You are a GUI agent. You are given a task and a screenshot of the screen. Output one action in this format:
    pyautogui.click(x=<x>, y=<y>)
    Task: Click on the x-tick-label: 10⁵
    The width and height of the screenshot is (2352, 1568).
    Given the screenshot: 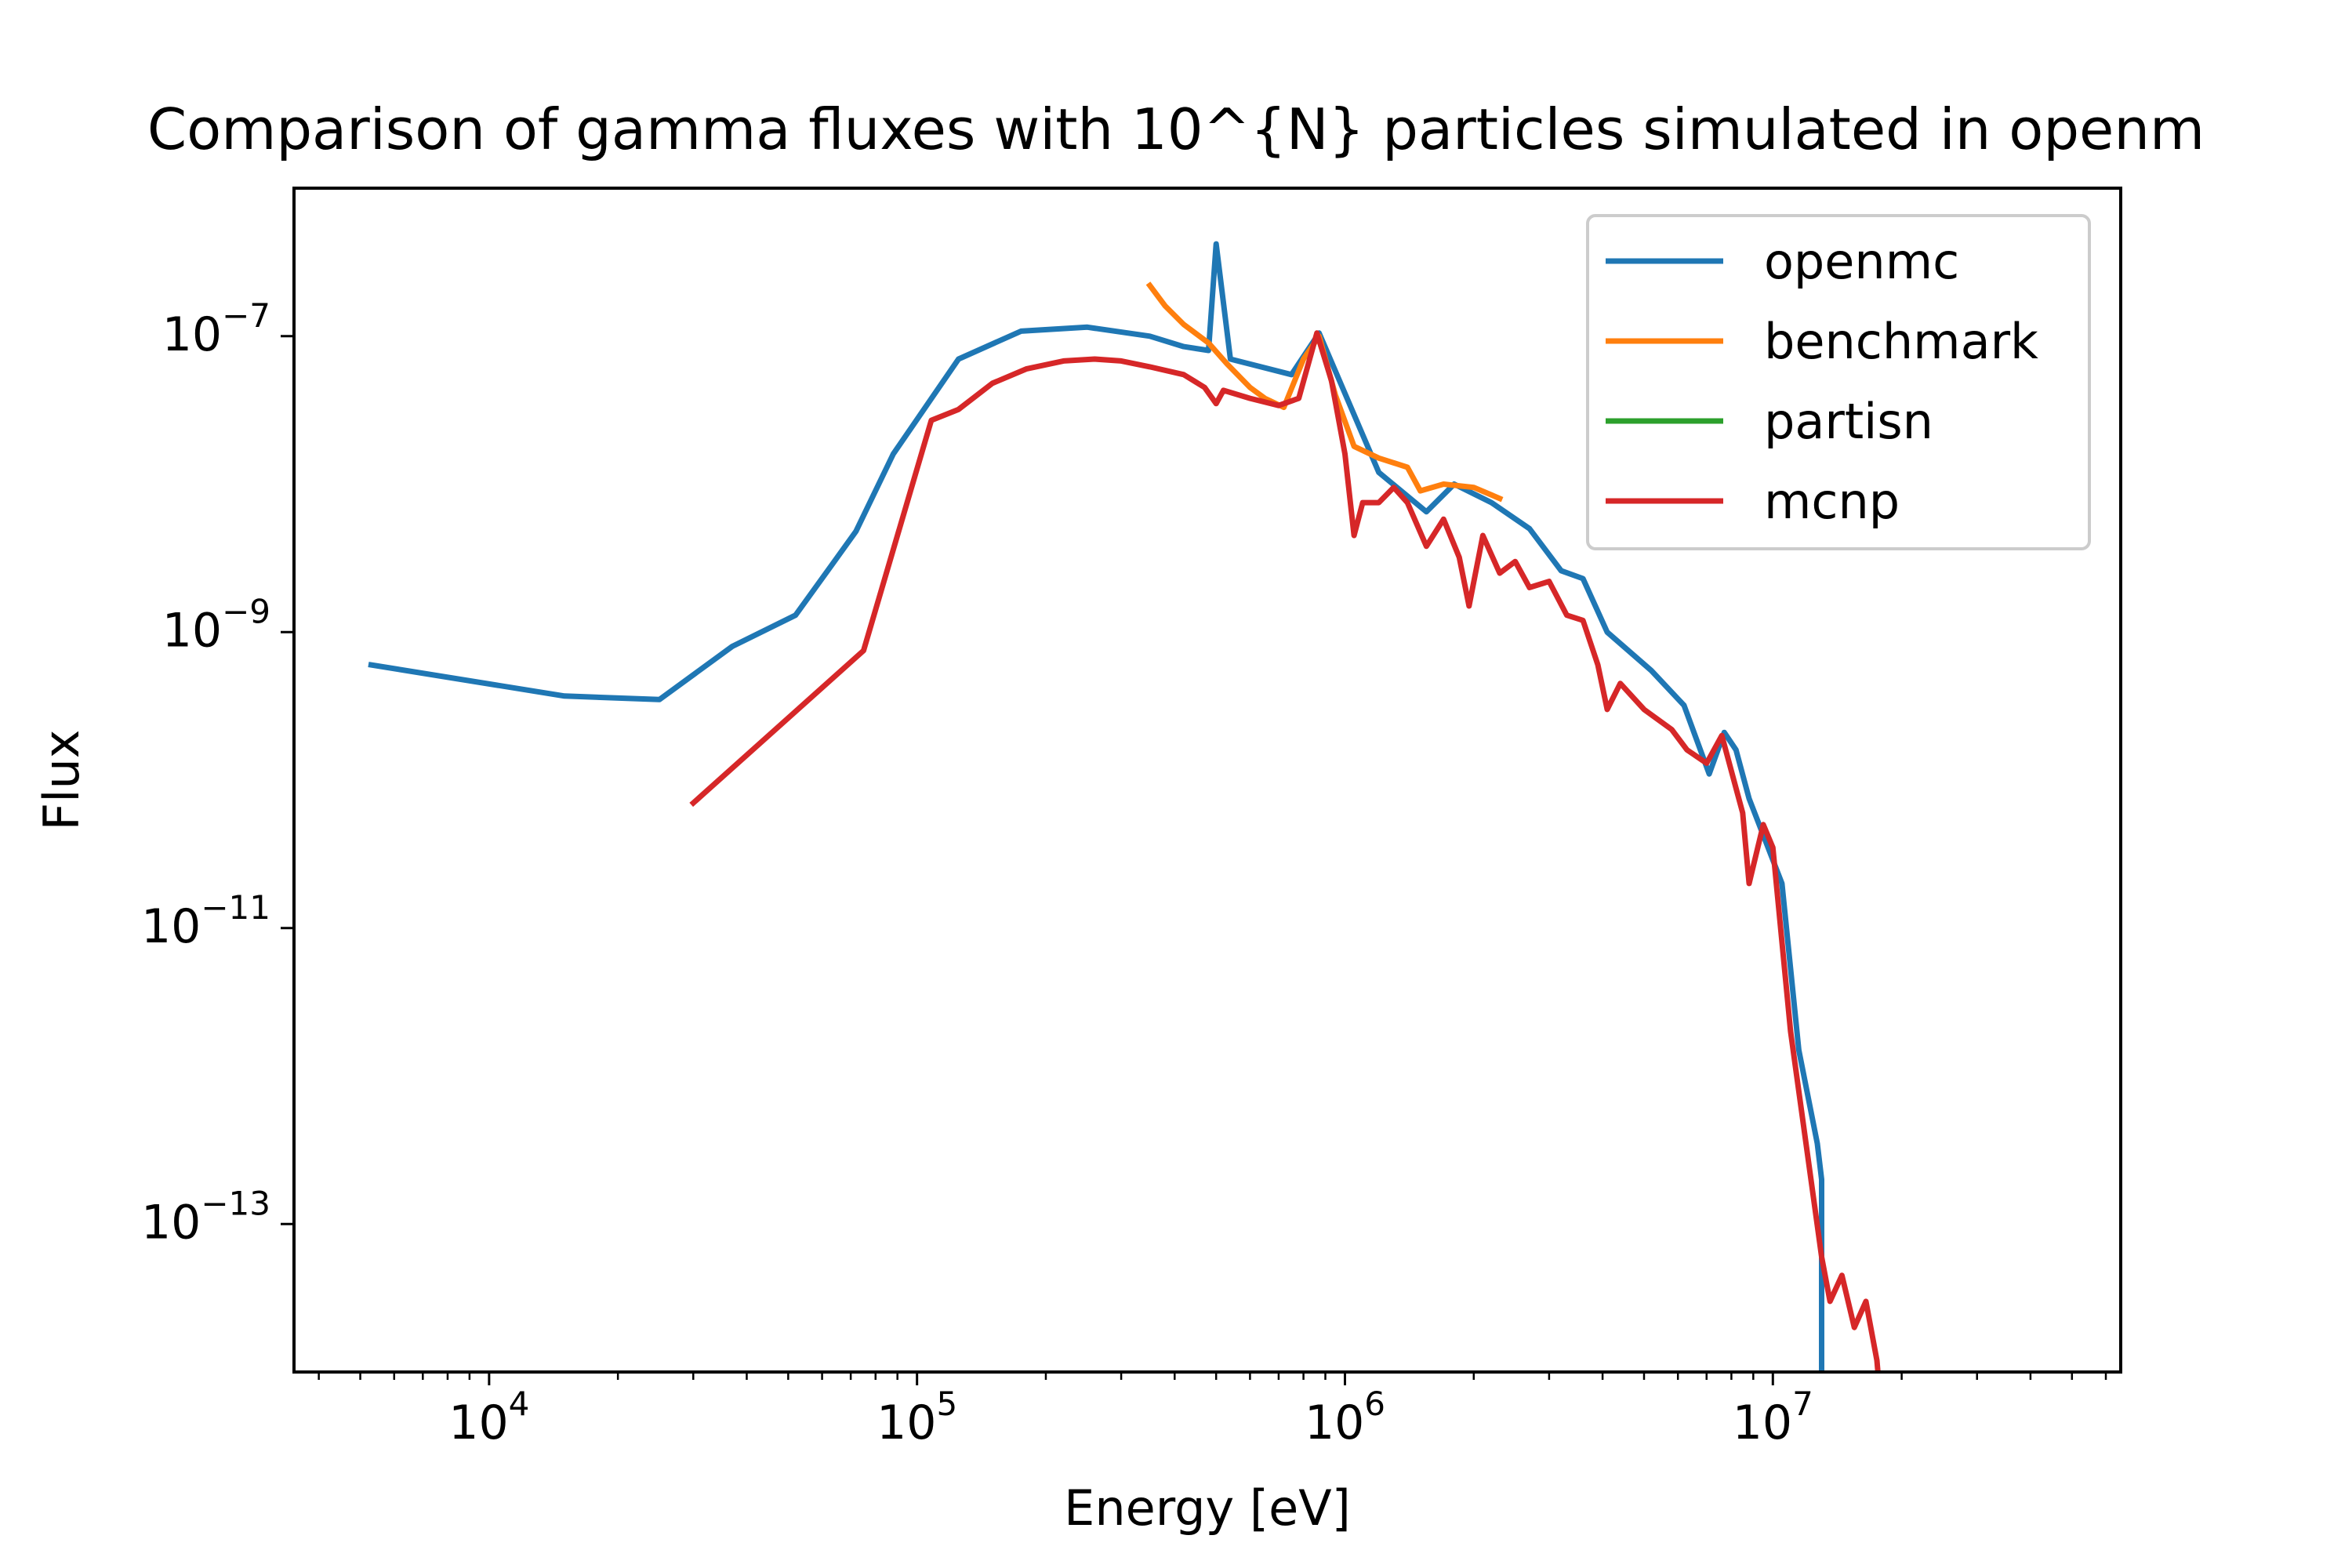 What is the action you would take?
    pyautogui.click(x=917, y=1417)
    